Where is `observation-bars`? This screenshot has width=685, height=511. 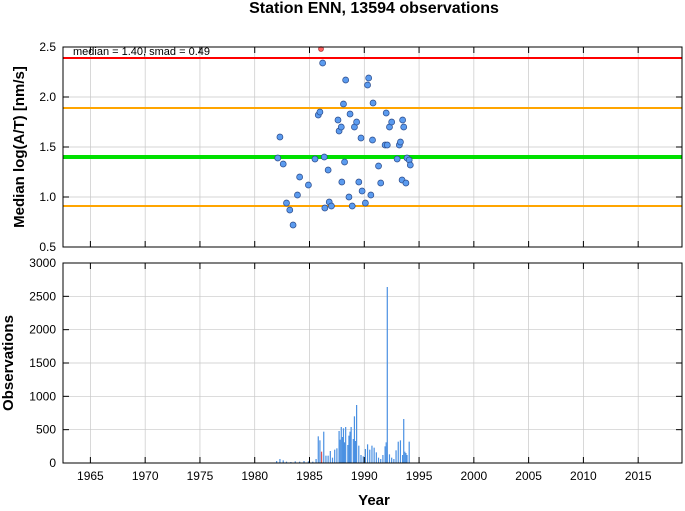
observation-bars is located at coordinates (343, 375).